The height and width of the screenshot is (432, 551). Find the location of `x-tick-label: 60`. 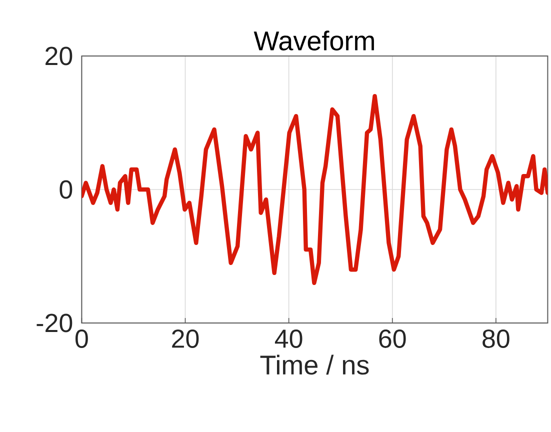

x-tick-label: 60 is located at coordinates (392, 339).